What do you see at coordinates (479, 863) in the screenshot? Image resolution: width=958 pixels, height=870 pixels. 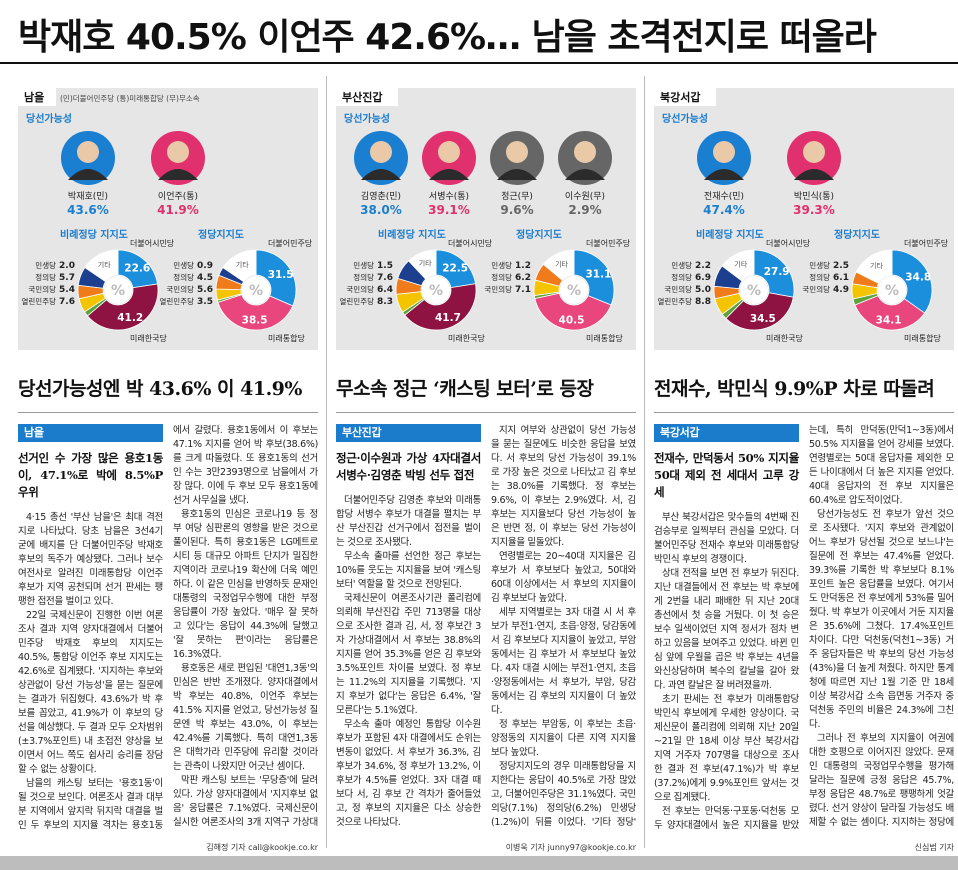 I see `footer-bar` at bounding box center [479, 863].